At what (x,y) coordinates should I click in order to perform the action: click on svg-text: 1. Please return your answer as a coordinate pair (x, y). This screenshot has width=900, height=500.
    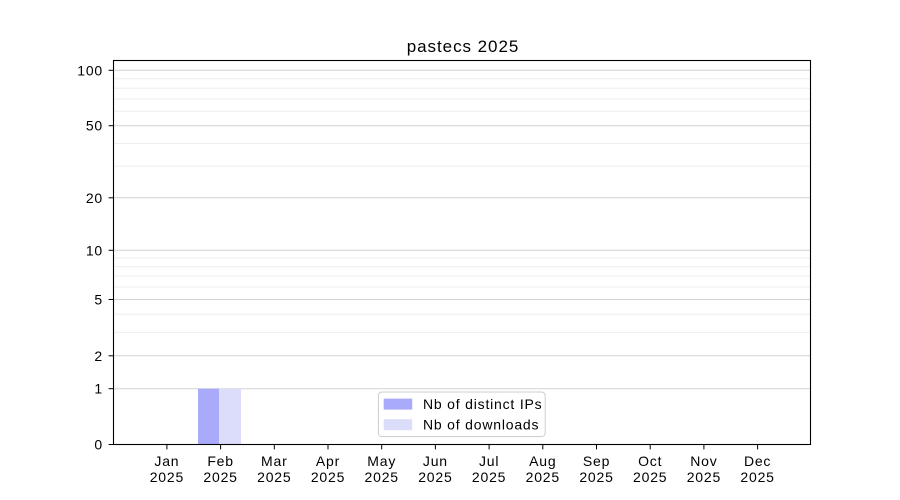
    Looking at the image, I should click on (98, 389).